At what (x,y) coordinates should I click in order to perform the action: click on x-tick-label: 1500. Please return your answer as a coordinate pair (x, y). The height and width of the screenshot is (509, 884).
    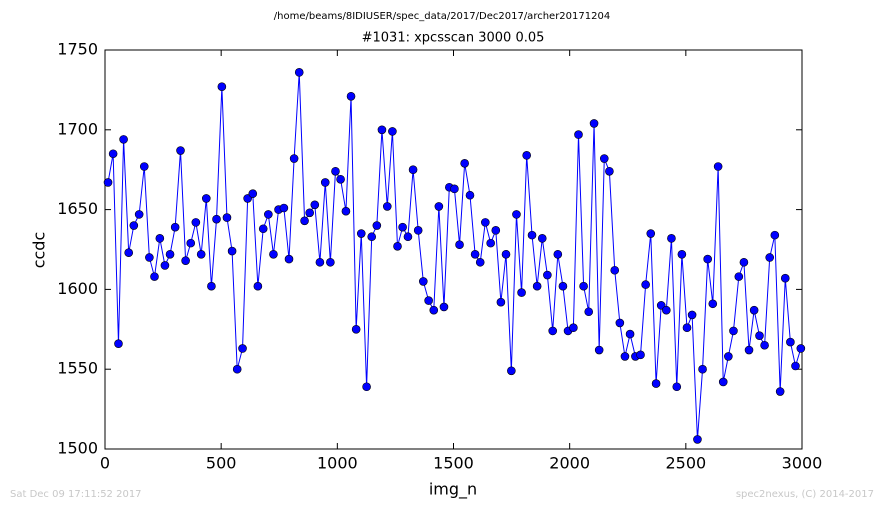
    Looking at the image, I should click on (453, 463).